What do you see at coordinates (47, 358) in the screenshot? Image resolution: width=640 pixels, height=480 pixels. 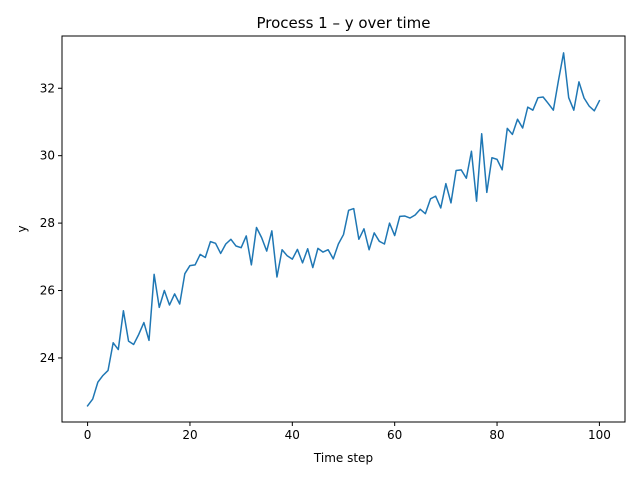 I see `y-tick-label: 24` at bounding box center [47, 358].